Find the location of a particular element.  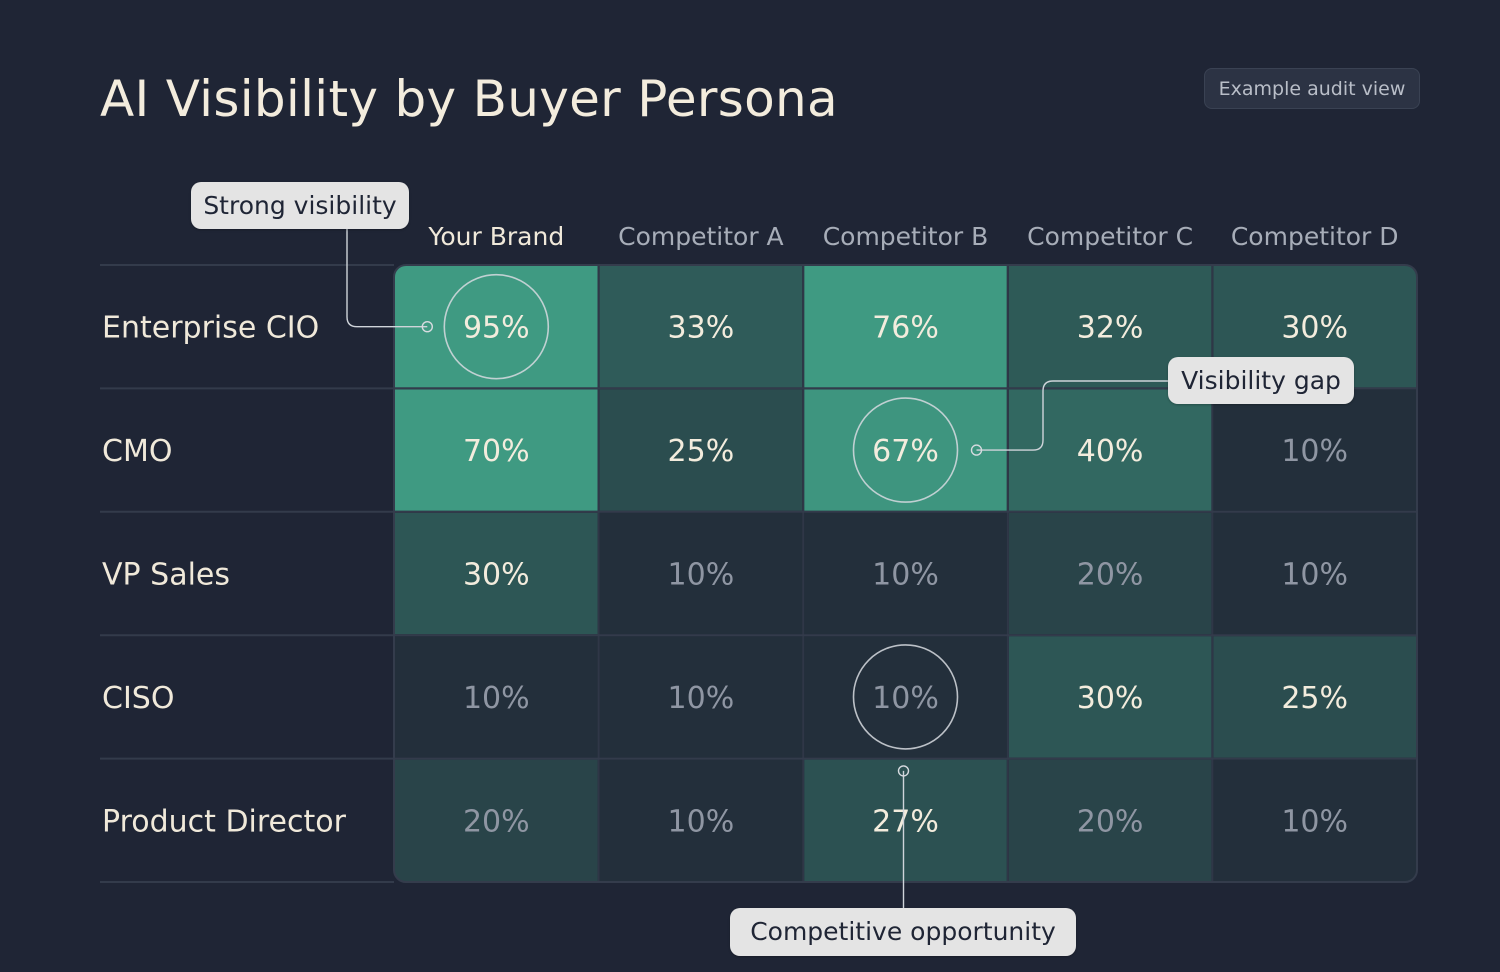

cell-value: 33% is located at coordinates (701, 328).